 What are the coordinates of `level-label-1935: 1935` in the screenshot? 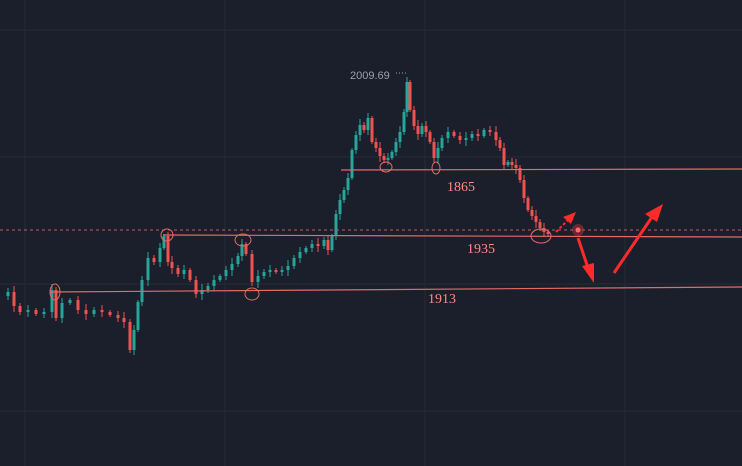 It's located at (481, 249).